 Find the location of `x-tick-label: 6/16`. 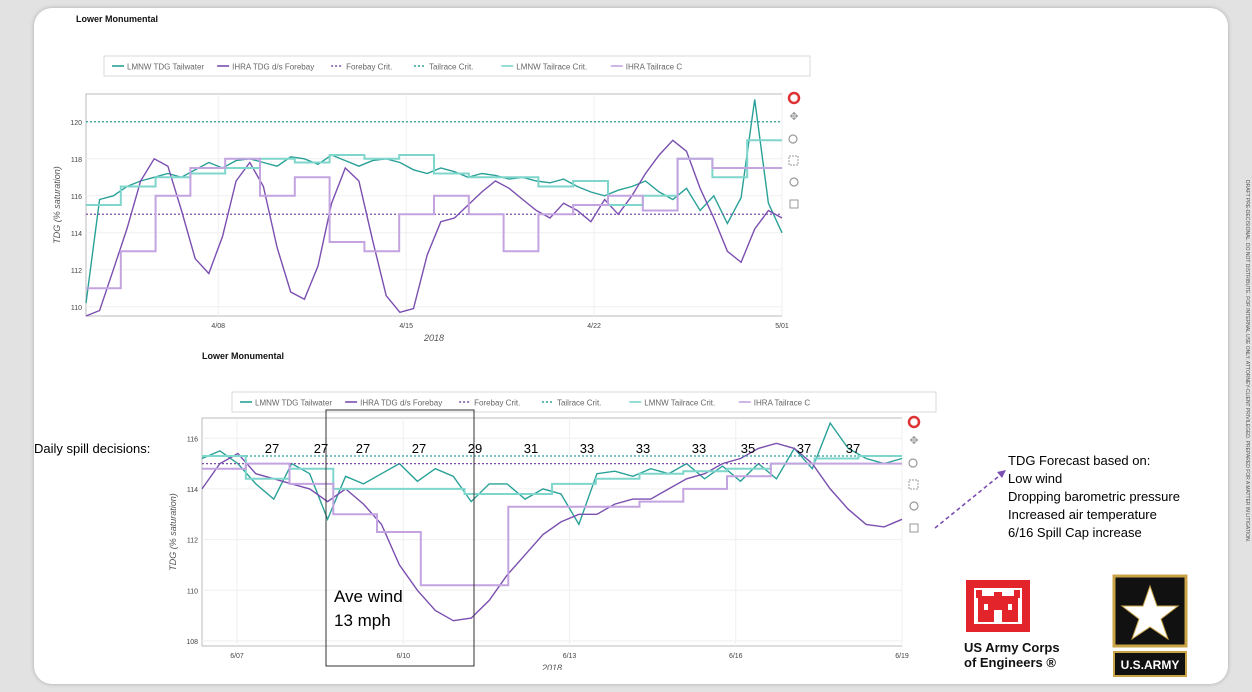

x-tick-label: 6/16 is located at coordinates (736, 656).